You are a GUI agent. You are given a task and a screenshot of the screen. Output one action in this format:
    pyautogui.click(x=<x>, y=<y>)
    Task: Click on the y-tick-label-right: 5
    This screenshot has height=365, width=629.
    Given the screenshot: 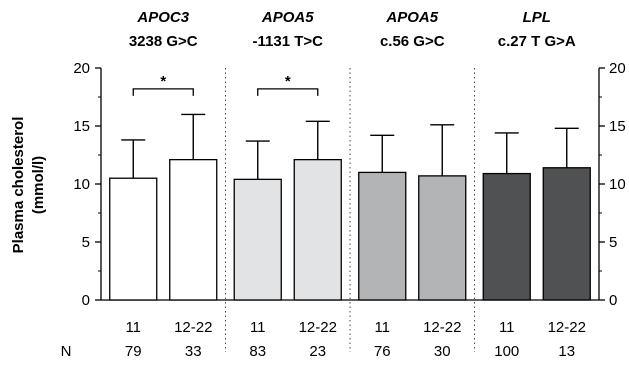 What is the action you would take?
    pyautogui.click(x=613, y=242)
    